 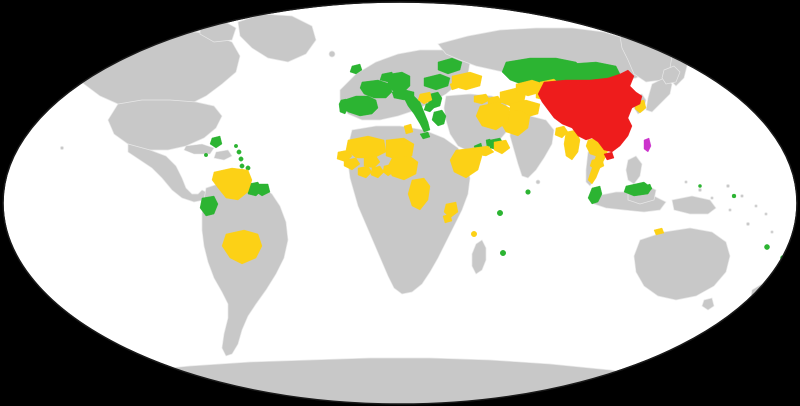 What do you see at coordinates (242, 247) in the screenshot?
I see `region-bolivia` at bounding box center [242, 247].